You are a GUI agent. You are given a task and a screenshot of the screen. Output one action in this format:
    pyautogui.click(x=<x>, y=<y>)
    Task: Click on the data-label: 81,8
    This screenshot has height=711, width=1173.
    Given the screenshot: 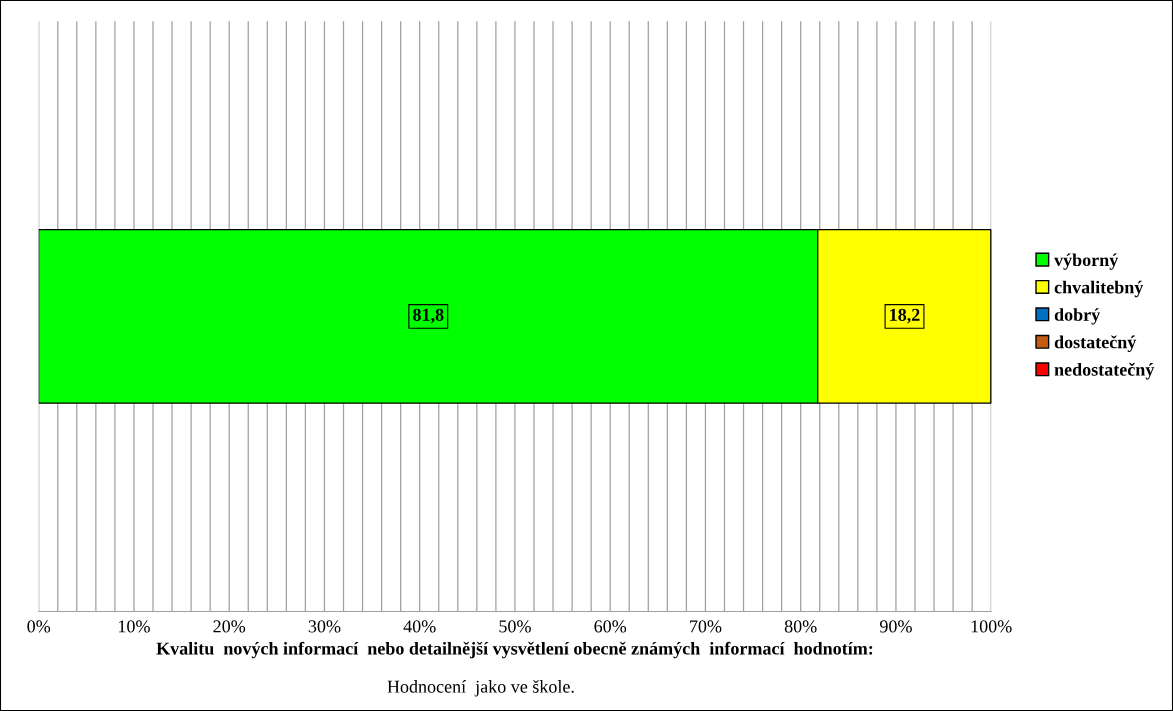 What is the action you would take?
    pyautogui.click(x=428, y=316)
    